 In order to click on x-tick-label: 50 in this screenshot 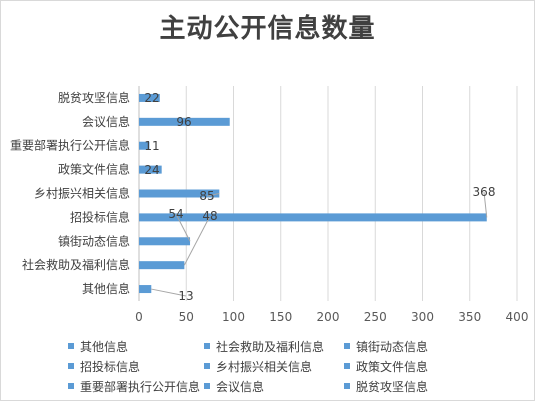, I will do `click(186, 317)`.